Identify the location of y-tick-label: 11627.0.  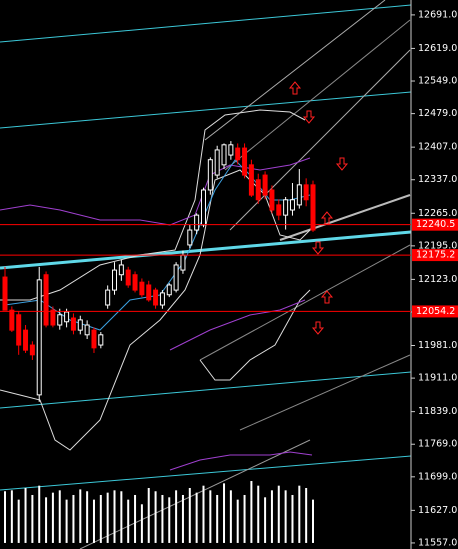
(437, 510).